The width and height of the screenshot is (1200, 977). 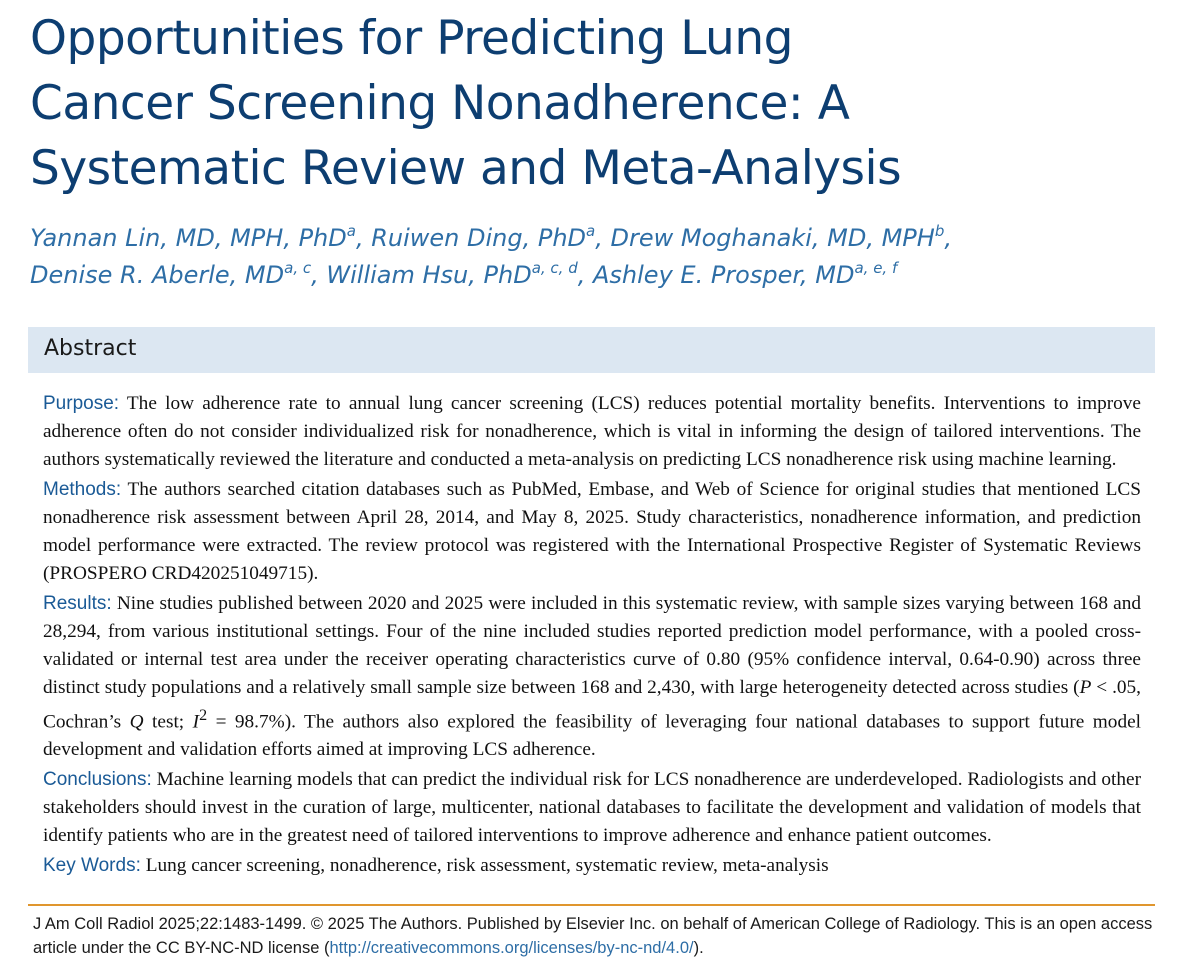 I want to click on author-affiliation: a, c, so click(x=298, y=268).